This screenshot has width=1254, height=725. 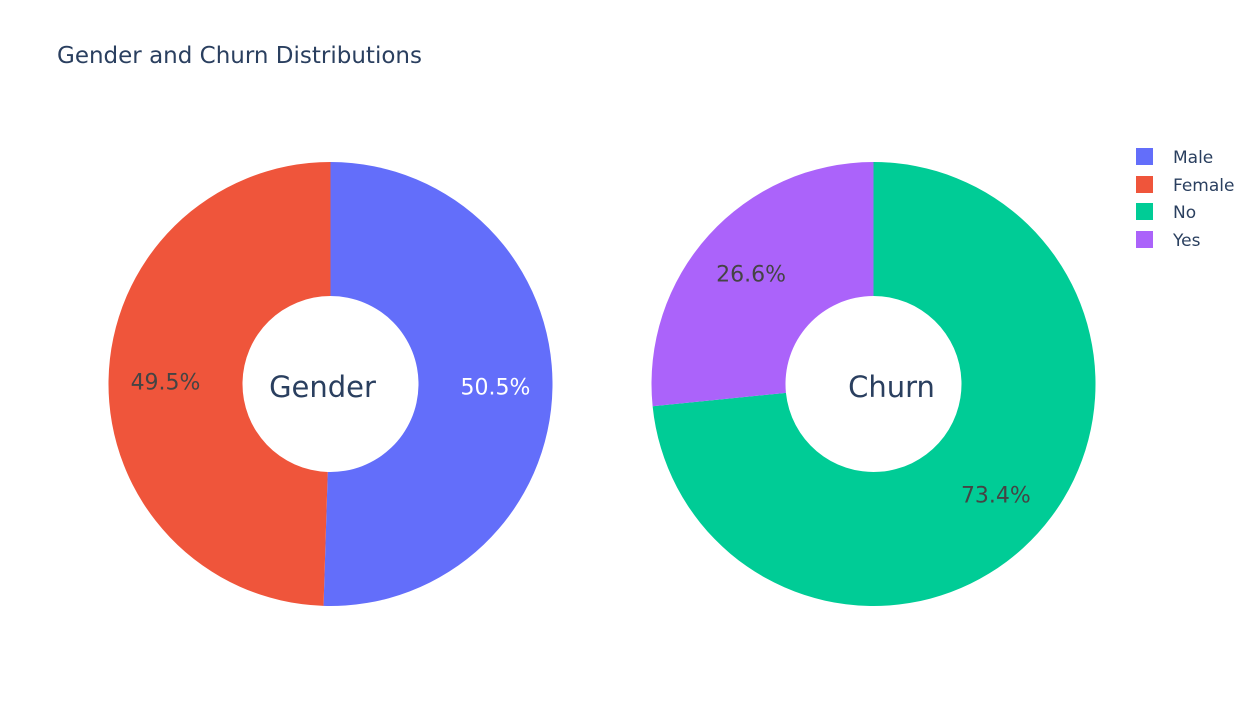 I want to click on legend-item-yes: Yes, so click(x=1168, y=241).